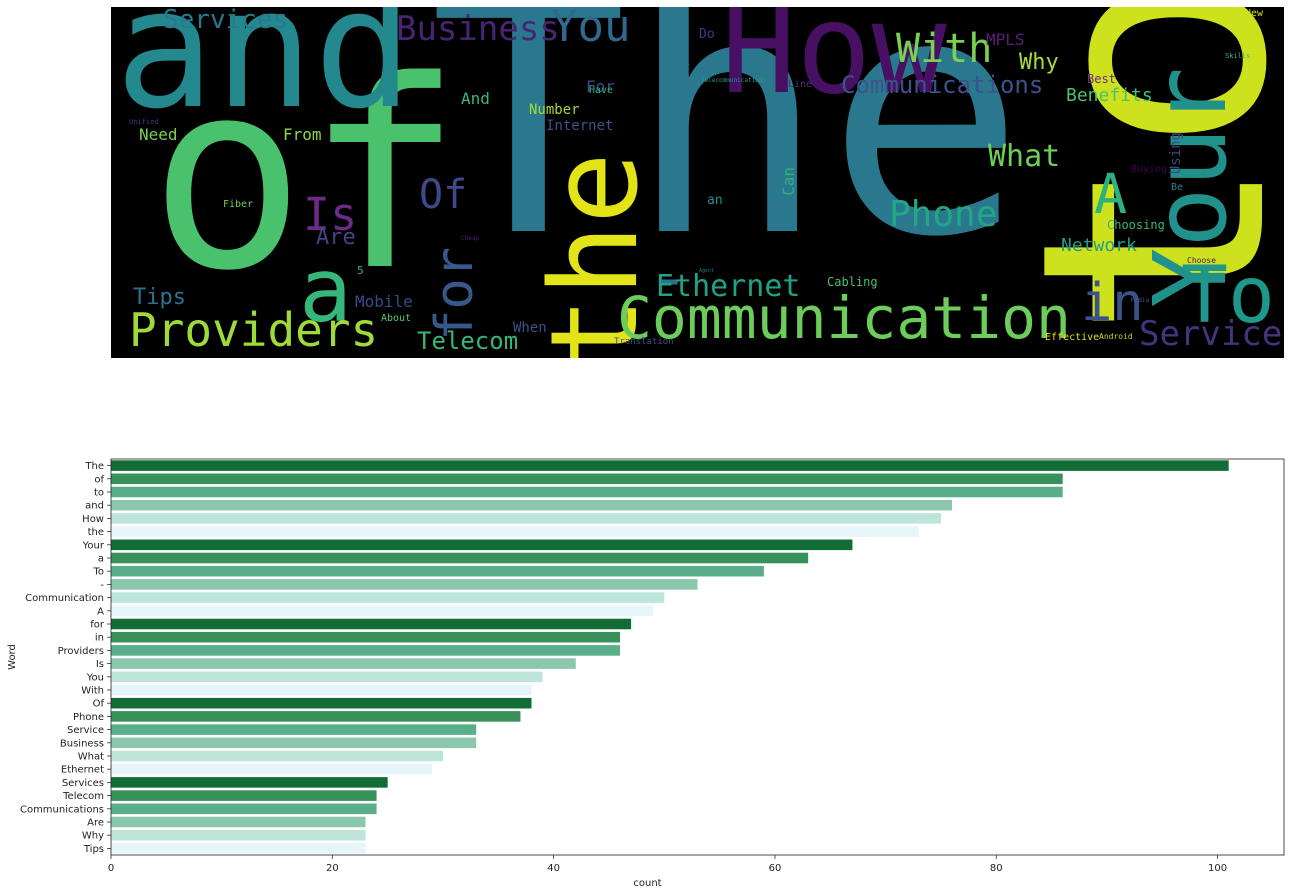 The width and height of the screenshot is (1290, 893). I want to click on y-tick-label: Your, so click(93, 545).